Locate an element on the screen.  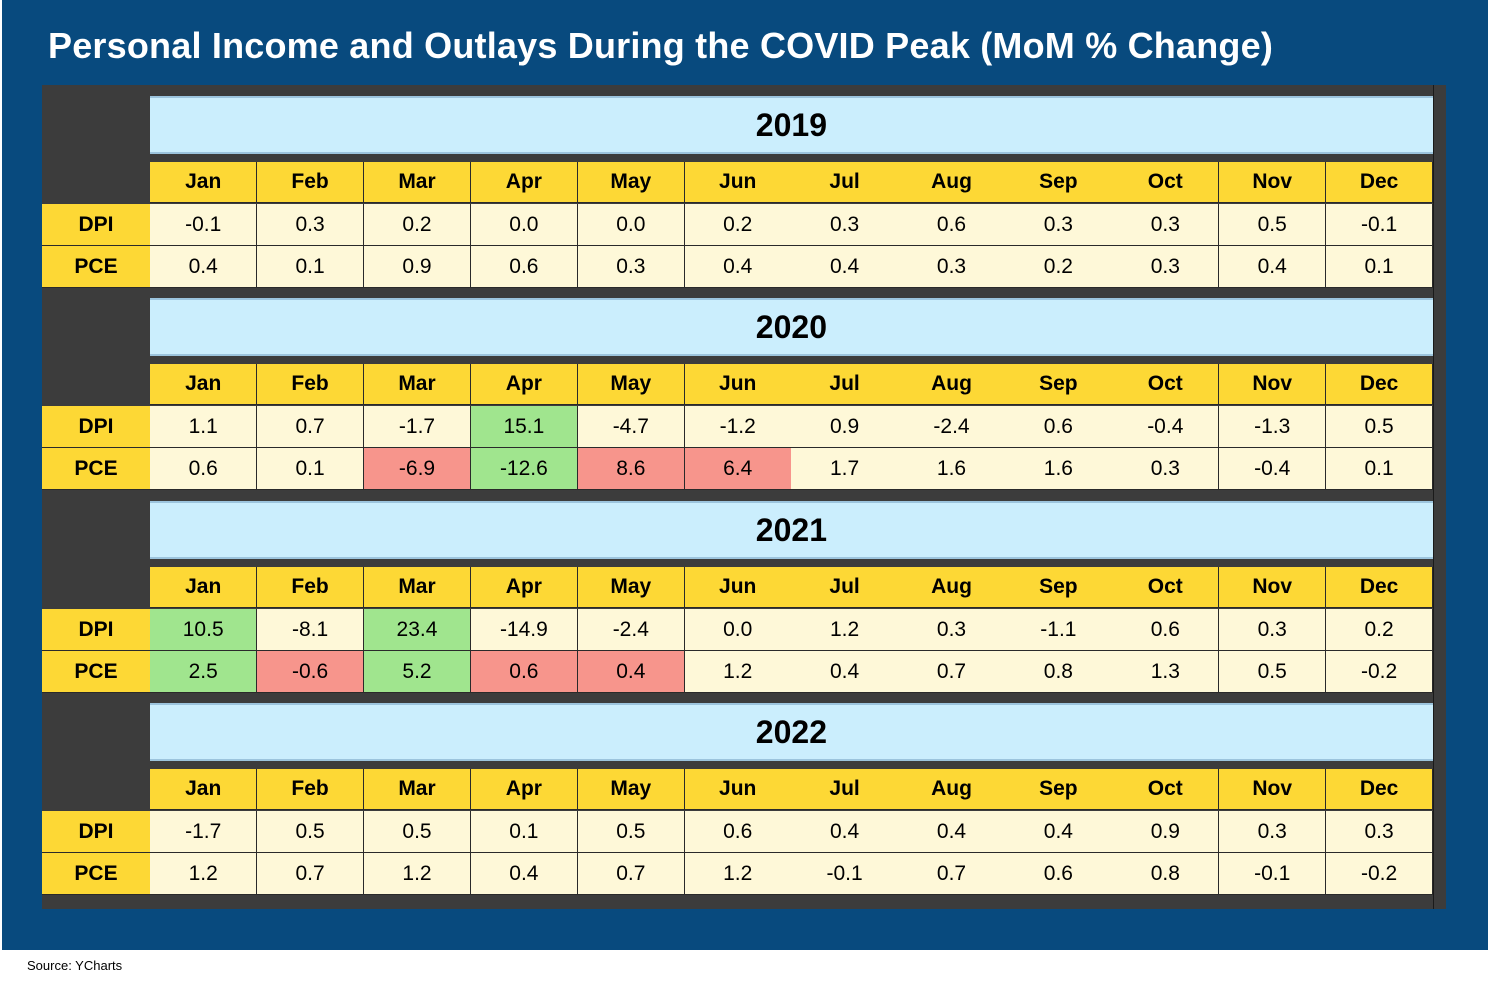
value-cell: 1.6 is located at coordinates (952, 469).